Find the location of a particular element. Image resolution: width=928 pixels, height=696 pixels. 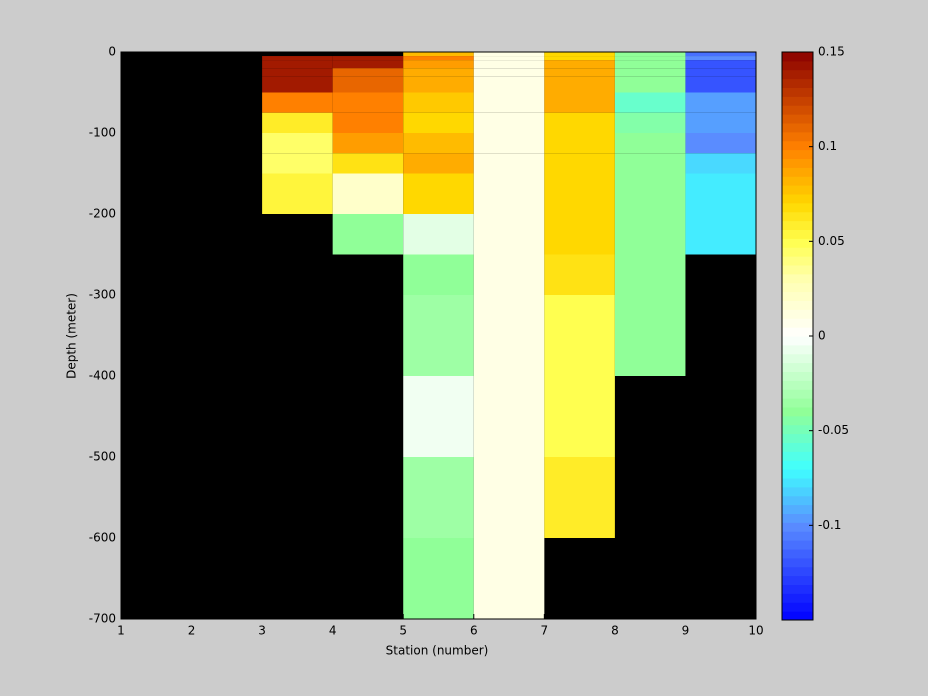

colorbar-tick-label: 0.15 is located at coordinates (831, 52).